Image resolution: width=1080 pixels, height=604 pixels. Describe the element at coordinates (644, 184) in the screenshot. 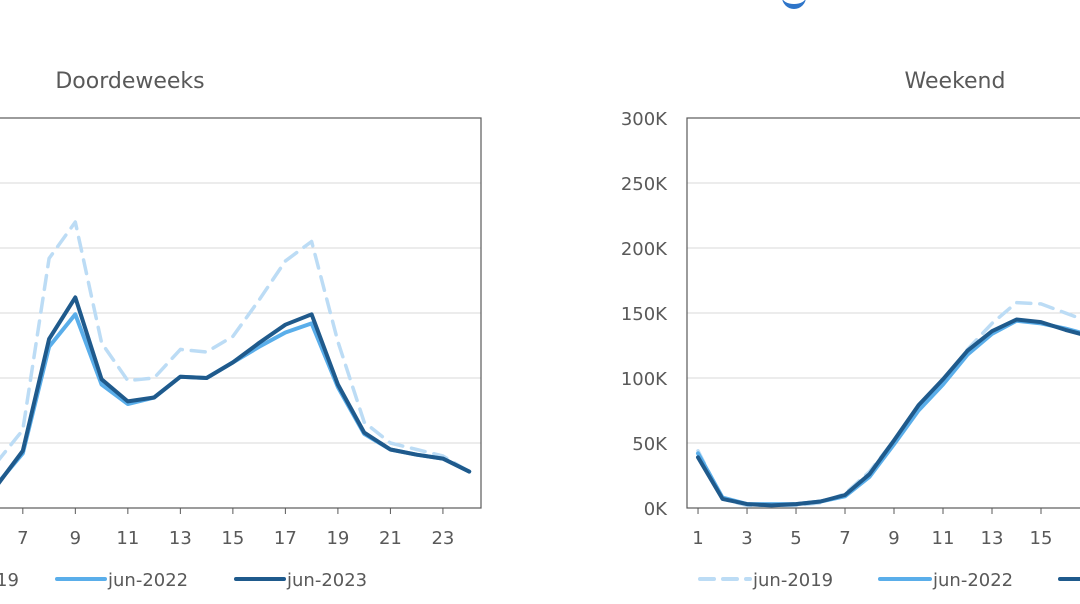

I see `y-tick-label: 250K` at that location.